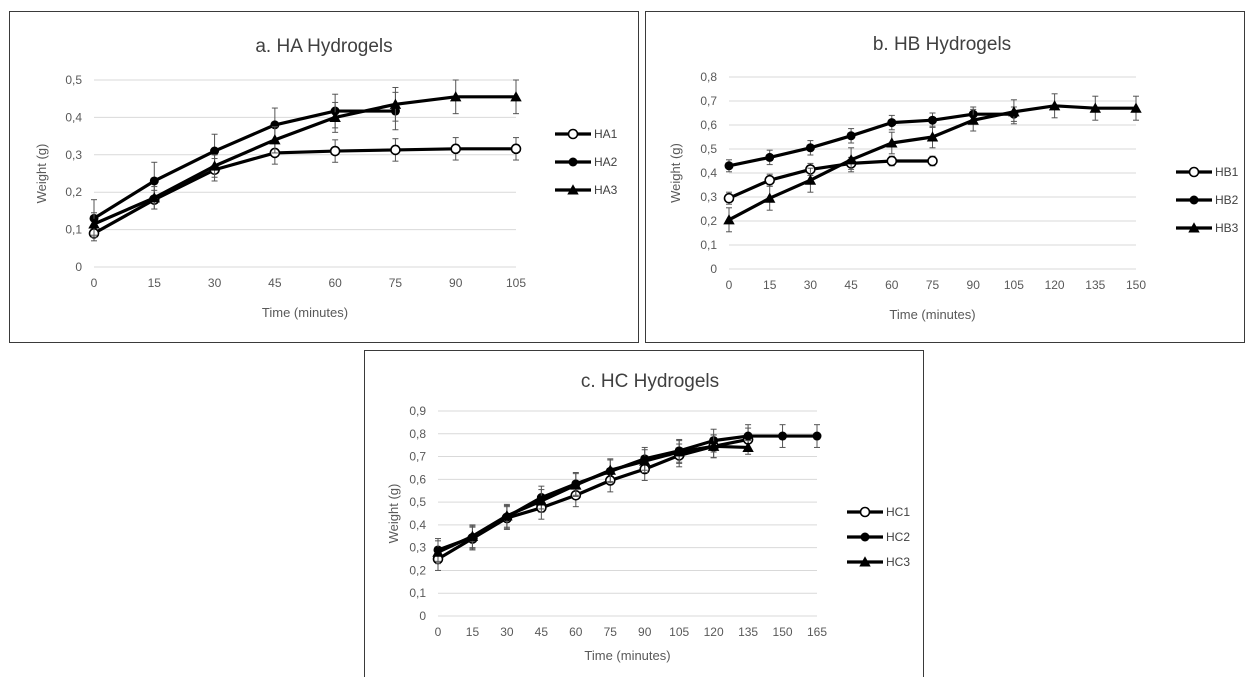 This screenshot has width=1245, height=678. I want to click on legend-label: HC1, so click(898, 512).